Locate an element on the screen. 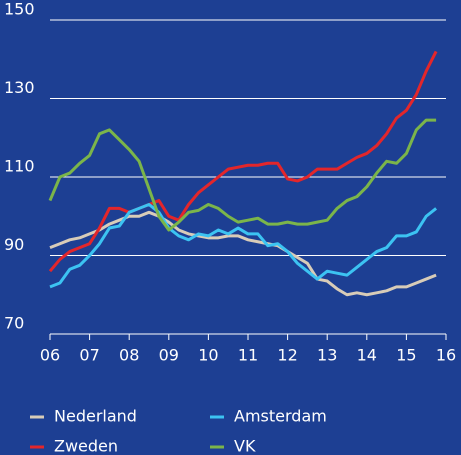  y-tick-label: 90 is located at coordinates (14, 244).